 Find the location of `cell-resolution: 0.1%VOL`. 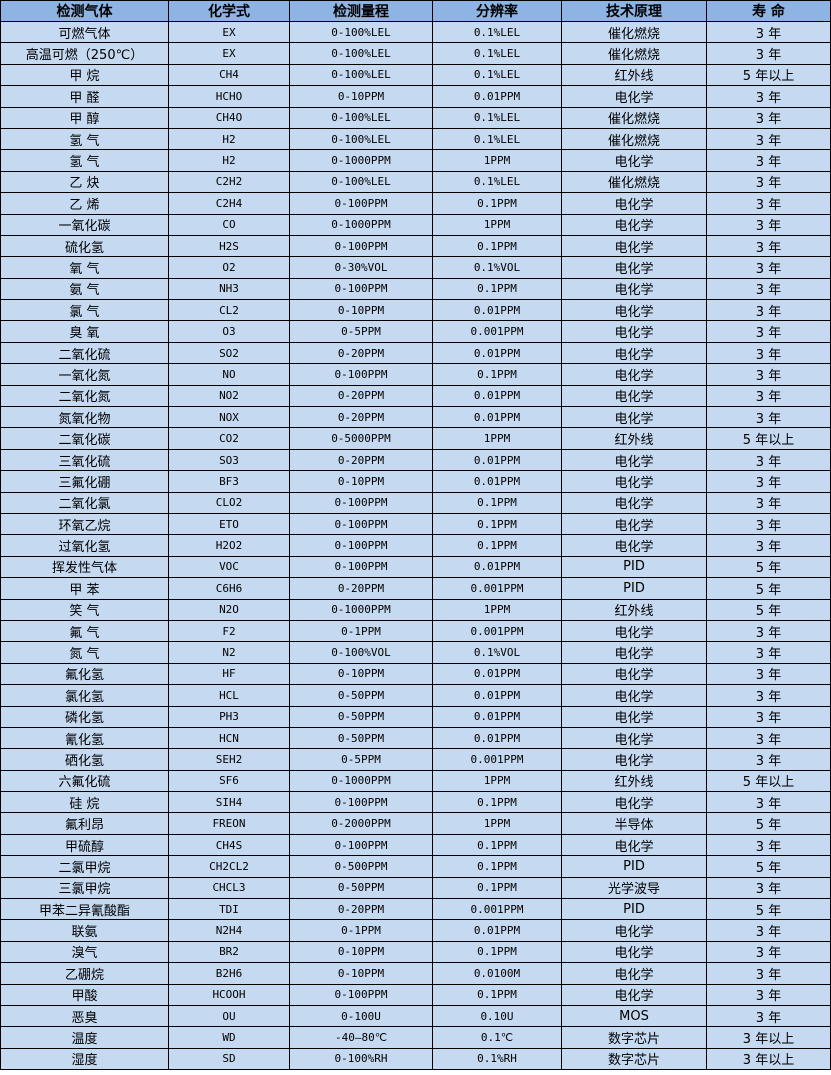

cell-resolution: 0.1%VOL is located at coordinates (497, 652).